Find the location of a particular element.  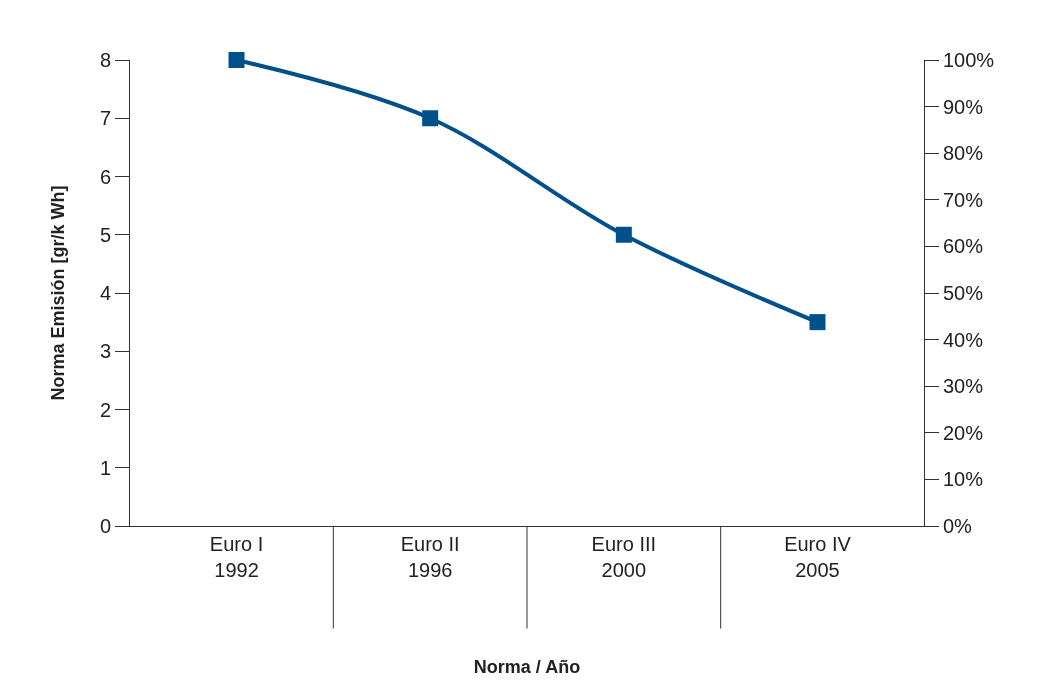

y2-tick-label: 10% is located at coordinates (963, 479).